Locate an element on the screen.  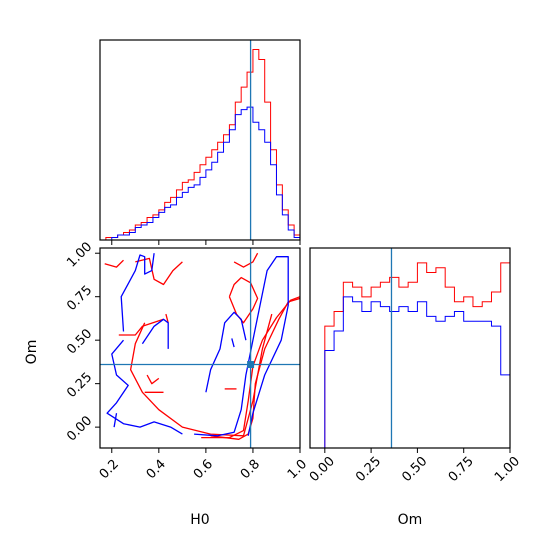
om-x-tick-label: 0.50 is located at coordinates (414, 469).